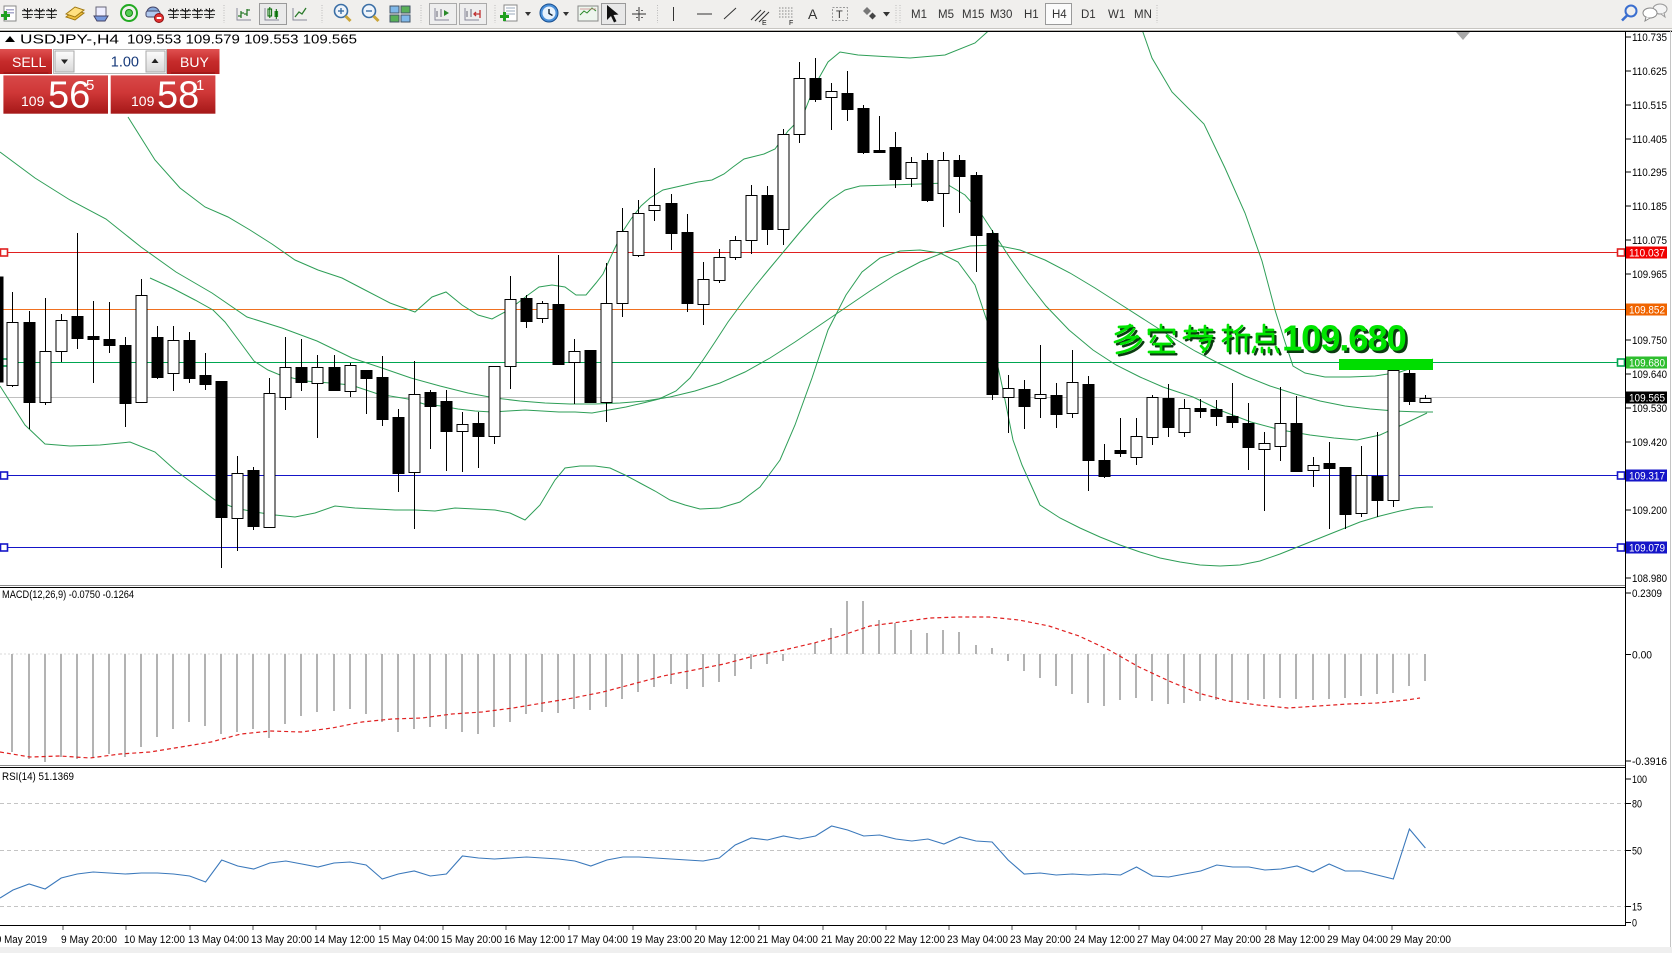  I want to click on svg-text: 21 May 20:00, so click(851, 940).